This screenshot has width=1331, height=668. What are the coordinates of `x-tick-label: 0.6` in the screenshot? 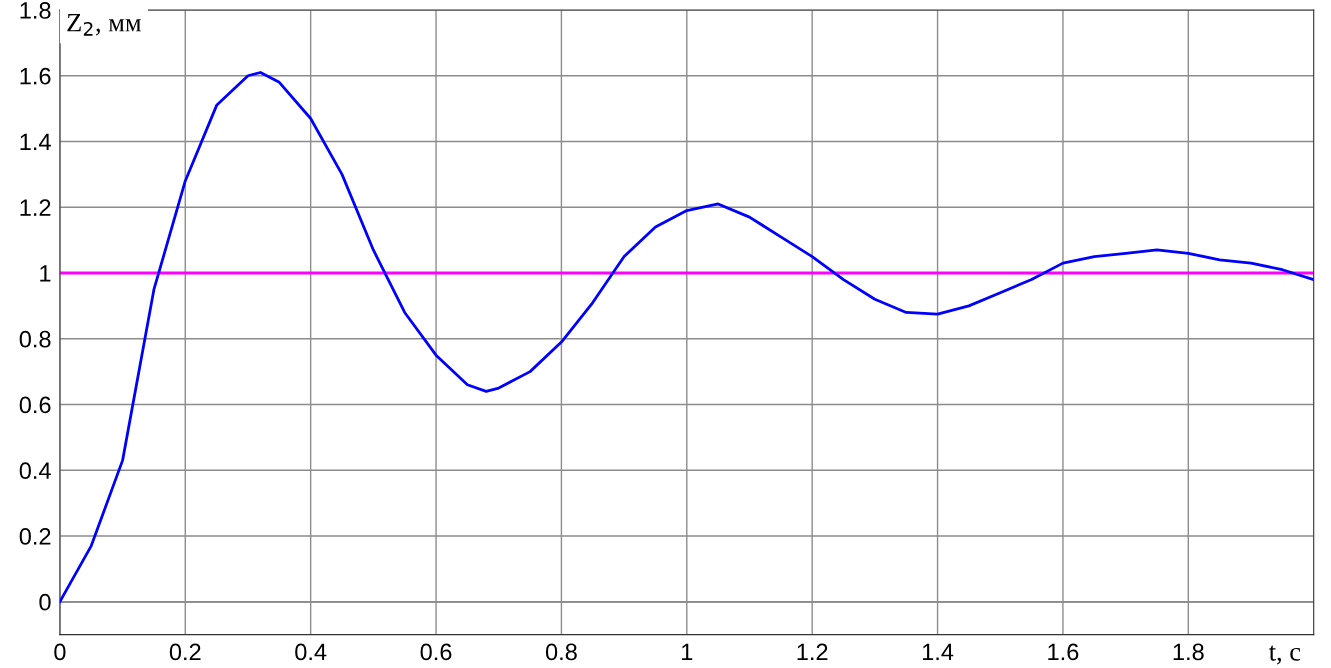 It's located at (436, 652).